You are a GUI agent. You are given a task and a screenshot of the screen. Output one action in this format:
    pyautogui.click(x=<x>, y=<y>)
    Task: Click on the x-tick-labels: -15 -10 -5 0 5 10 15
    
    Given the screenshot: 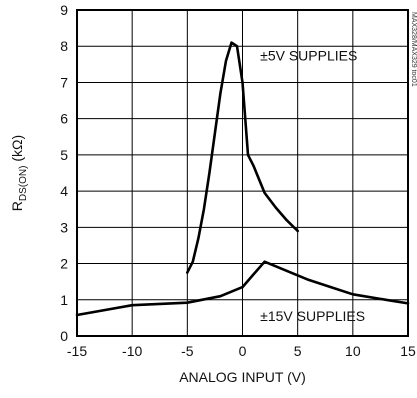 What is the action you would take?
    pyautogui.click(x=241, y=351)
    